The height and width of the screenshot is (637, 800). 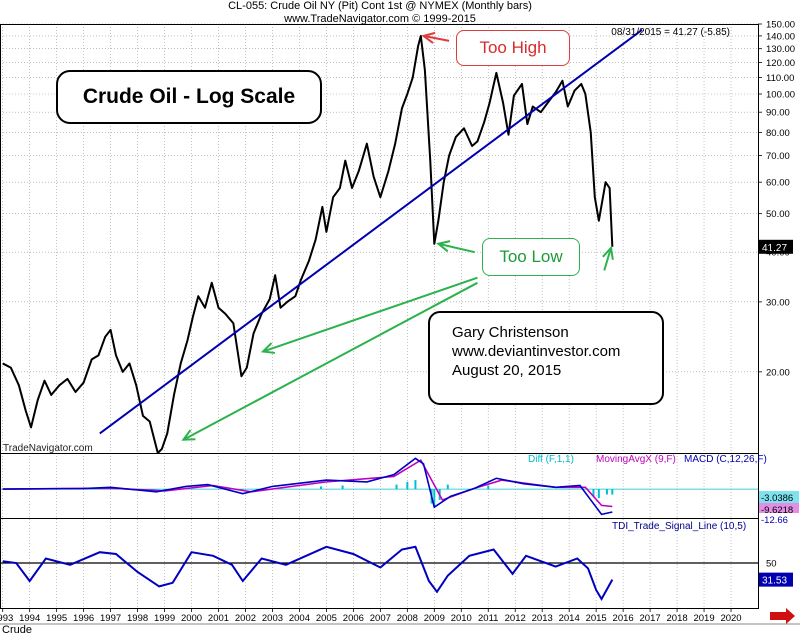 What do you see at coordinates (17, 630) in the screenshot?
I see `footer-label: Crude` at bounding box center [17, 630].